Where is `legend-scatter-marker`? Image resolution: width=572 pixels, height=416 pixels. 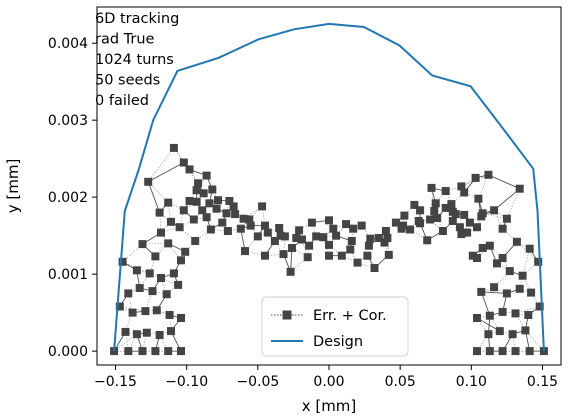 legend-scatter-marker is located at coordinates (287, 315).